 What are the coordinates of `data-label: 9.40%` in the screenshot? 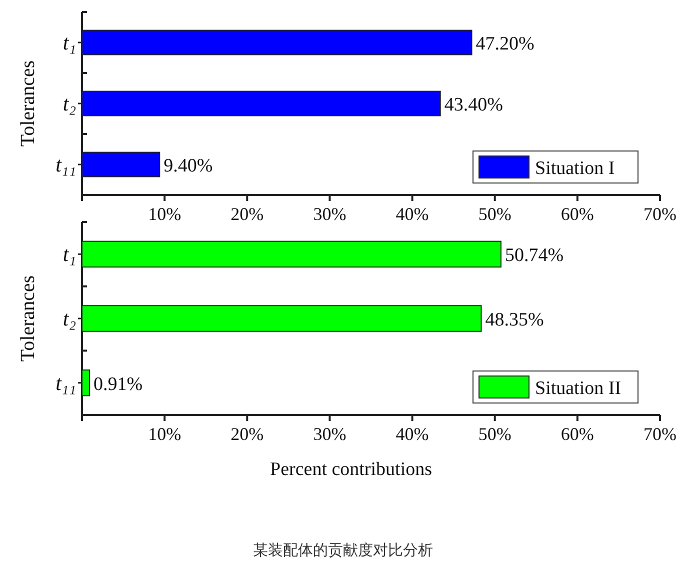 It's located at (188, 166).